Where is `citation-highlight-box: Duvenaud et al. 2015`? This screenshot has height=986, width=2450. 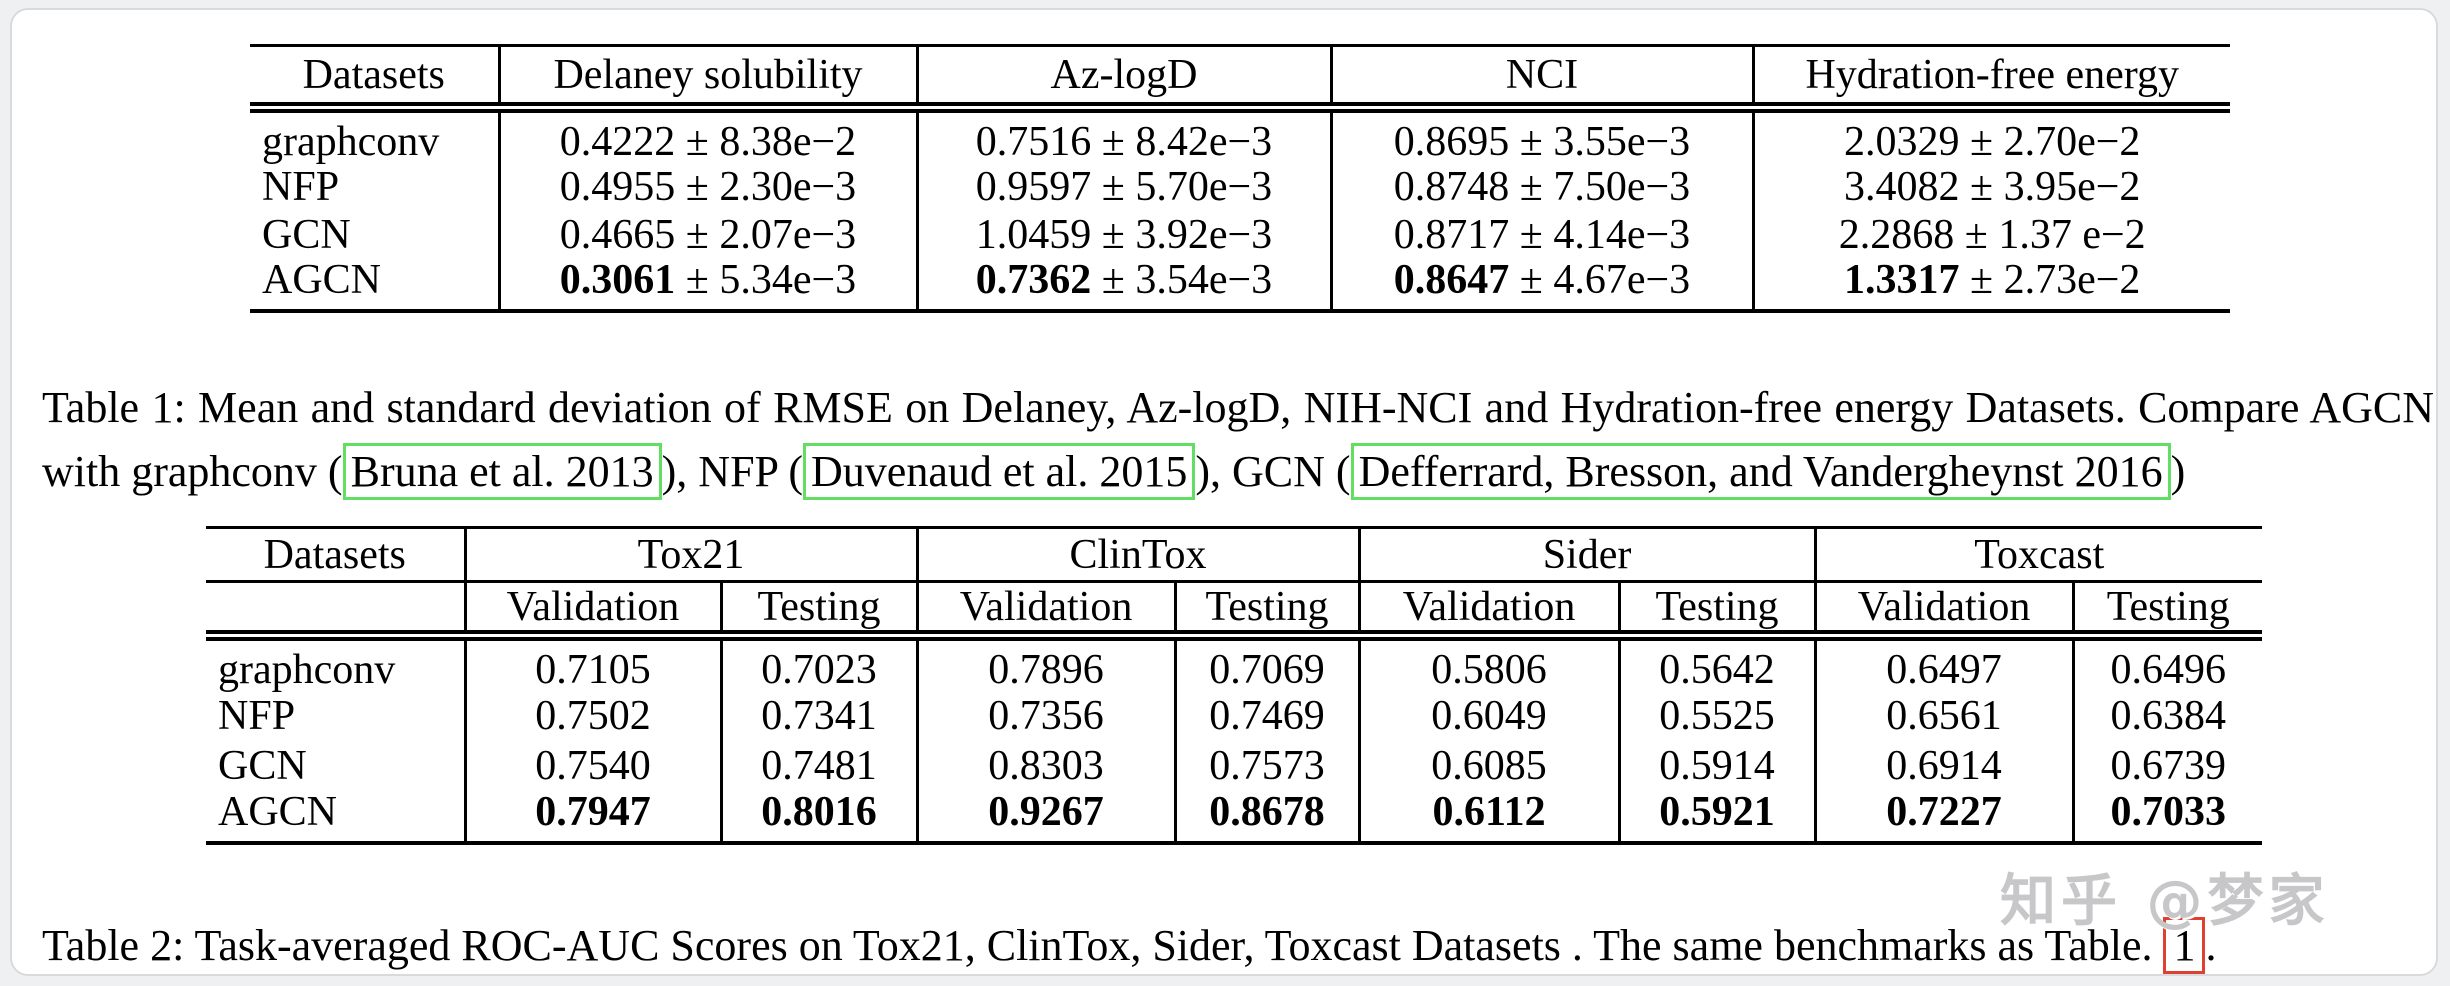
citation-highlight-box: Duvenaud et al. 2015 is located at coordinates (999, 471).